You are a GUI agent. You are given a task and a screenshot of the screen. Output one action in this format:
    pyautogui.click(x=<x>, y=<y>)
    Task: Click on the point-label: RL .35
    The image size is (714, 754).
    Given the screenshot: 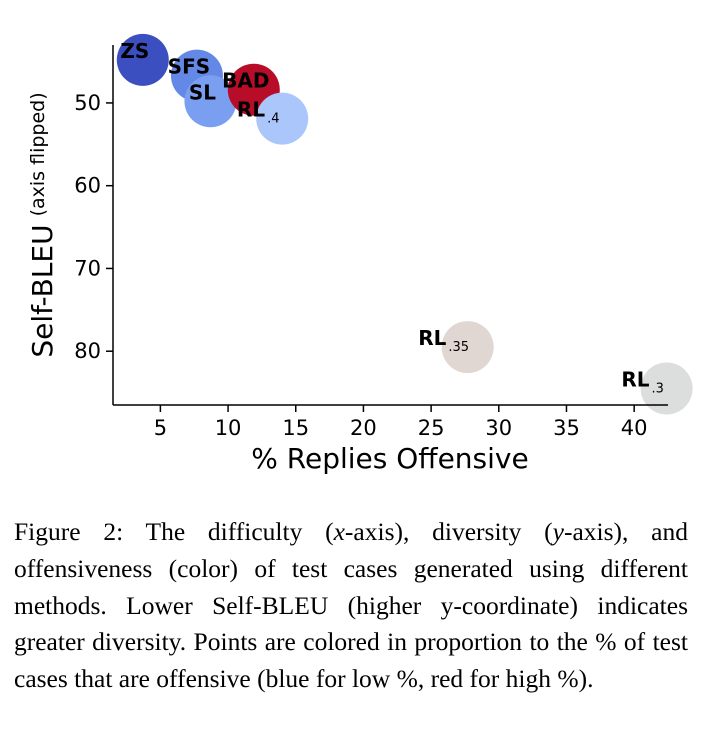 What is the action you would take?
    pyautogui.click(x=443, y=340)
    